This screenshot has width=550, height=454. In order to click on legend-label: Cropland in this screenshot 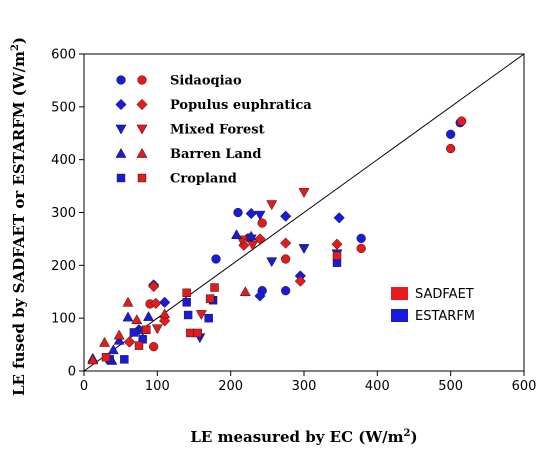, I will do `click(203, 179)`.